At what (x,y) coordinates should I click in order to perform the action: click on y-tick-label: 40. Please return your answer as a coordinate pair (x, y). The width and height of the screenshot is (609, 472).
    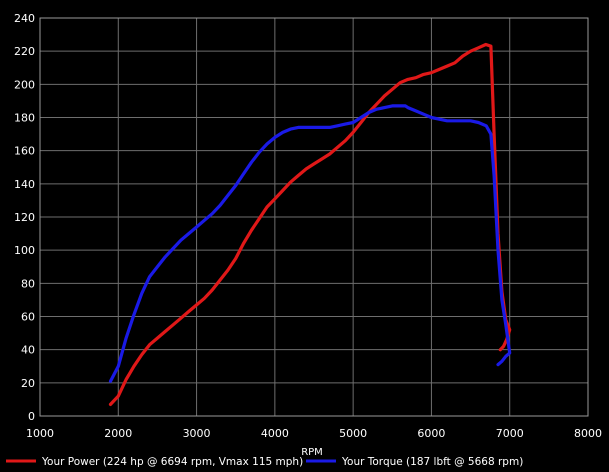
    Looking at the image, I should click on (28, 350).